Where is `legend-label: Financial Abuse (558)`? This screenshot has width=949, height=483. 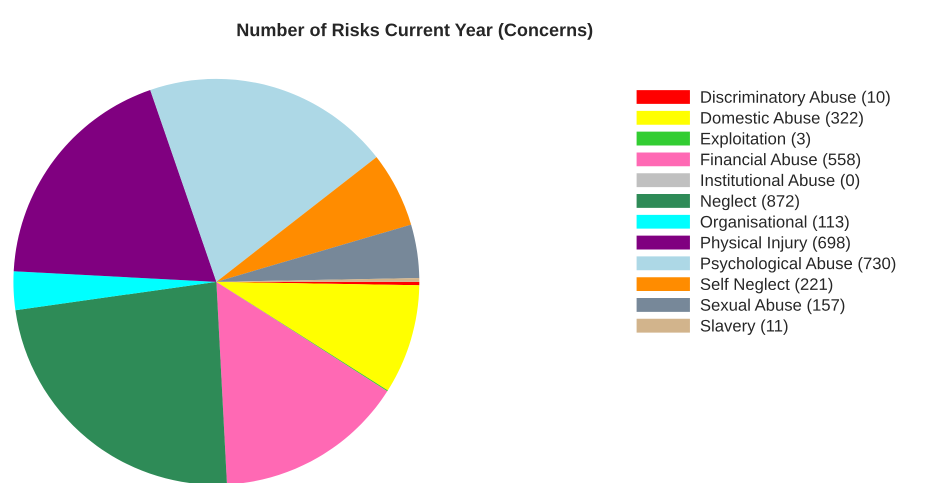
legend-label: Financial Abuse (558) is located at coordinates (780, 161).